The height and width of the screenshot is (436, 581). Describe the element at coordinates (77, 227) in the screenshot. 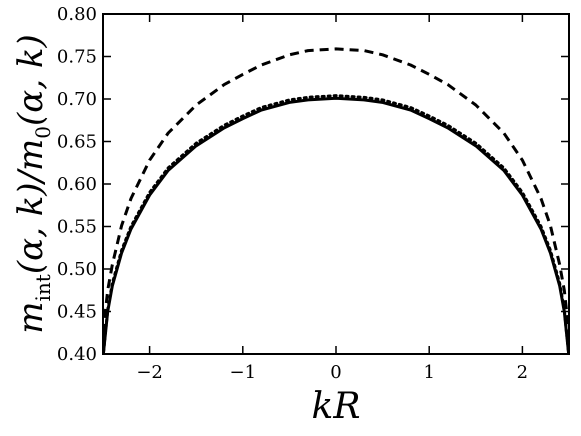

I see `y-tick-label: 0.55` at that location.